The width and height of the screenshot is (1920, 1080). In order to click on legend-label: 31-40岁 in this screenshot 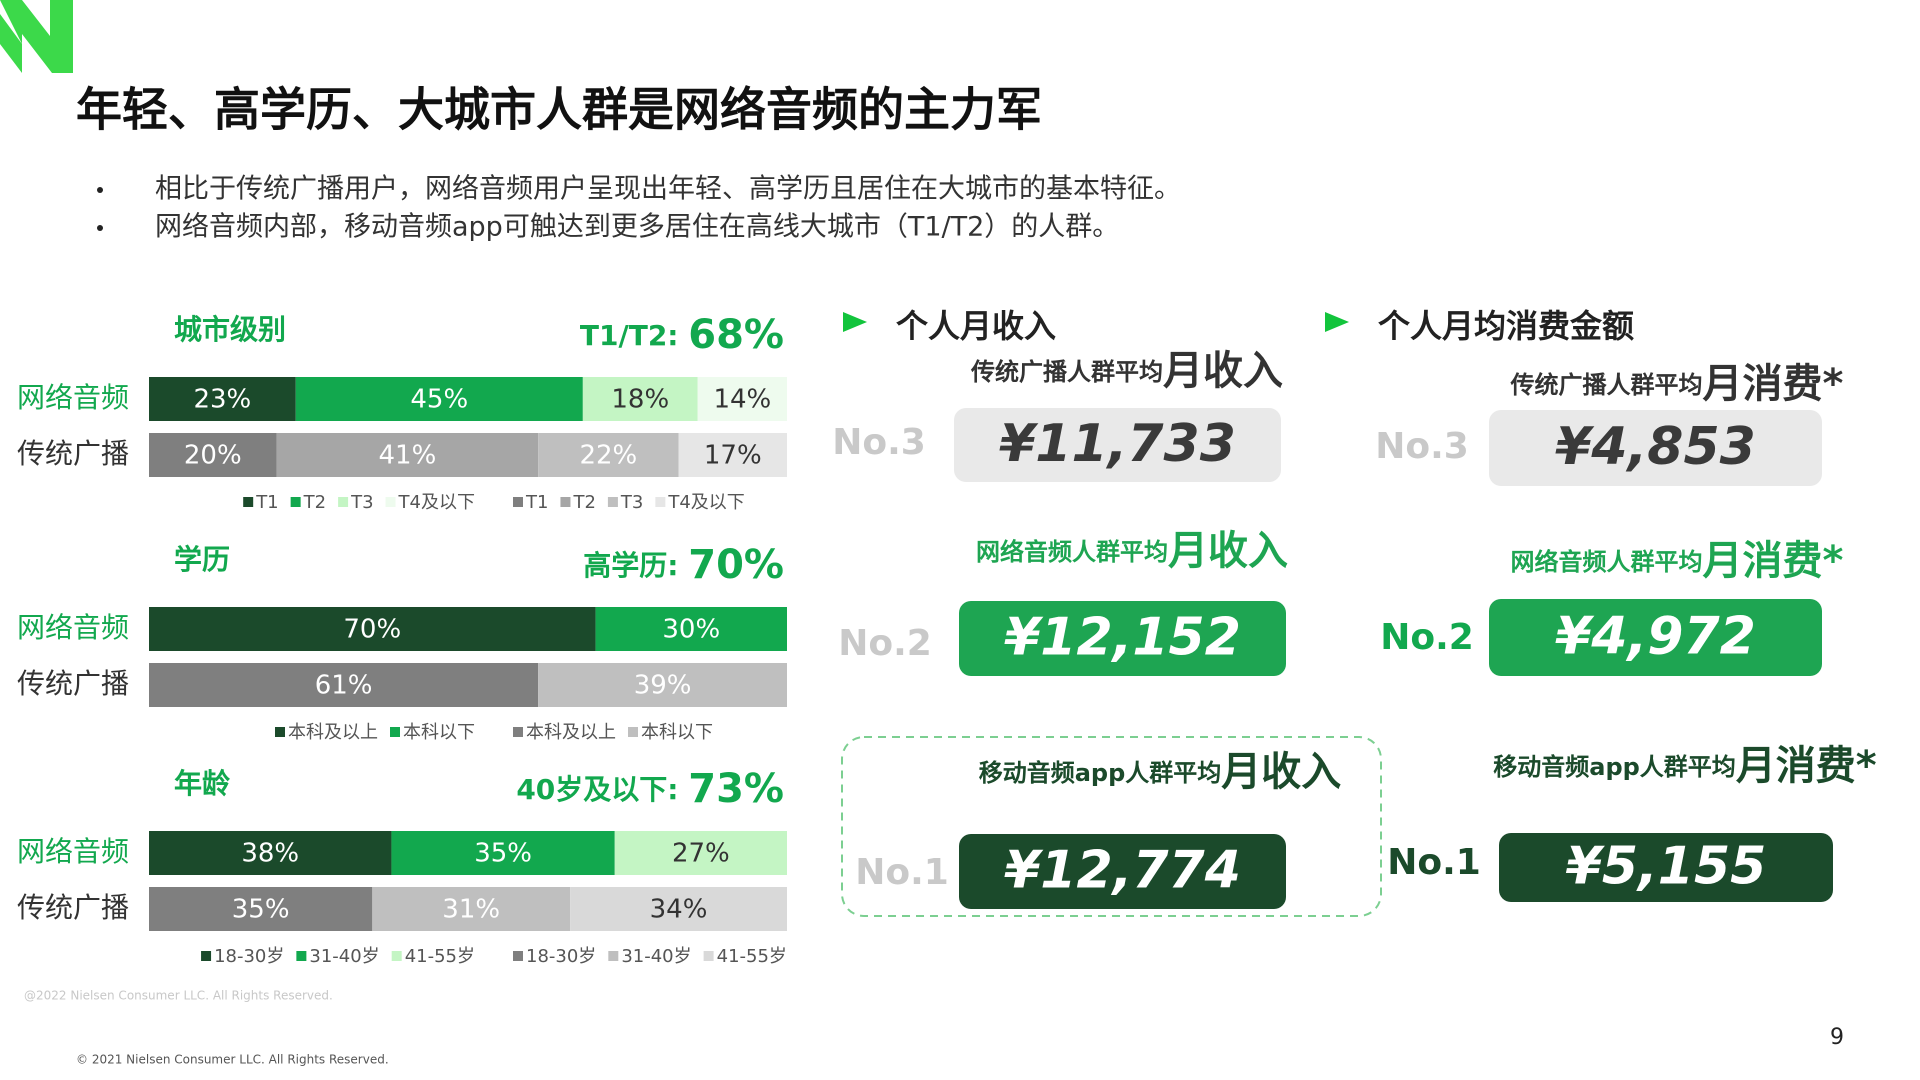, I will do `click(344, 956)`.